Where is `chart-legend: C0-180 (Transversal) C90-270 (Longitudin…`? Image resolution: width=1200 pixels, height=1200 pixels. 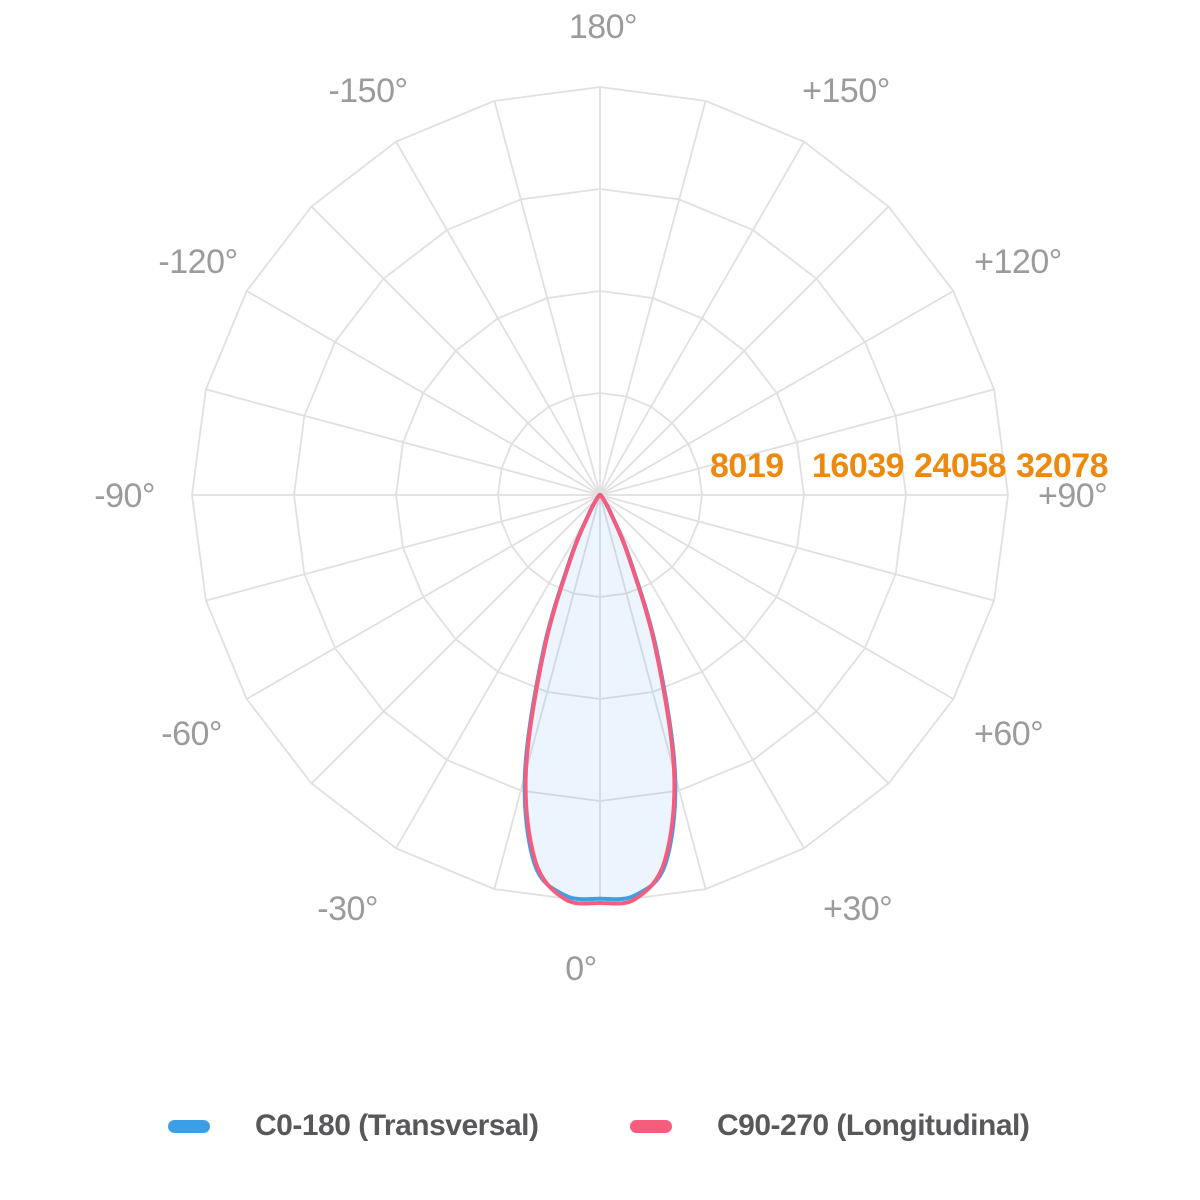 chart-legend: C0-180 (Transversal) C90-270 (Longitudin… is located at coordinates (600, 1128).